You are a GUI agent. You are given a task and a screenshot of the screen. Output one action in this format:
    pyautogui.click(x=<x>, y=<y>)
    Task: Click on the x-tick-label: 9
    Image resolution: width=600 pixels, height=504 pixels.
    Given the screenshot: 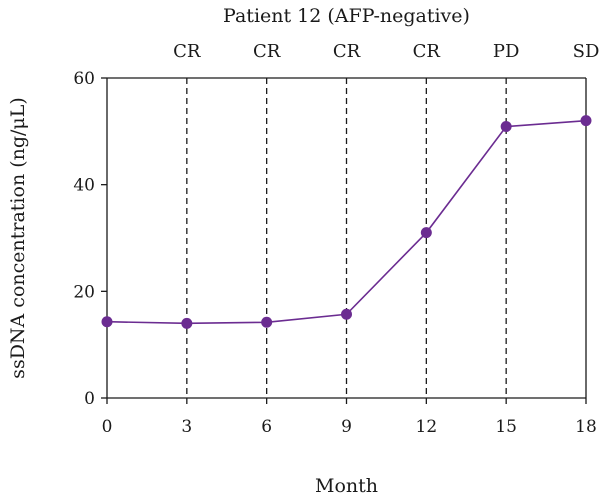 What is the action you would take?
    pyautogui.click(x=346, y=427)
    